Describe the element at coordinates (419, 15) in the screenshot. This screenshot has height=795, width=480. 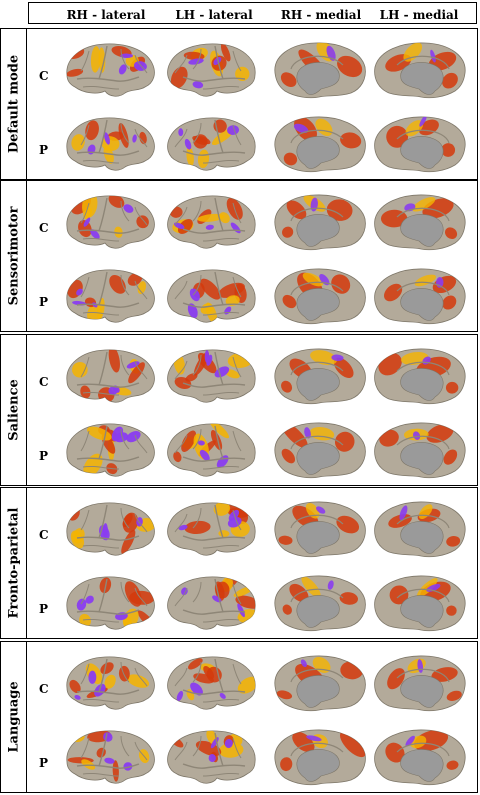
I see `column-label-lh-medial: LH - medial` at that location.